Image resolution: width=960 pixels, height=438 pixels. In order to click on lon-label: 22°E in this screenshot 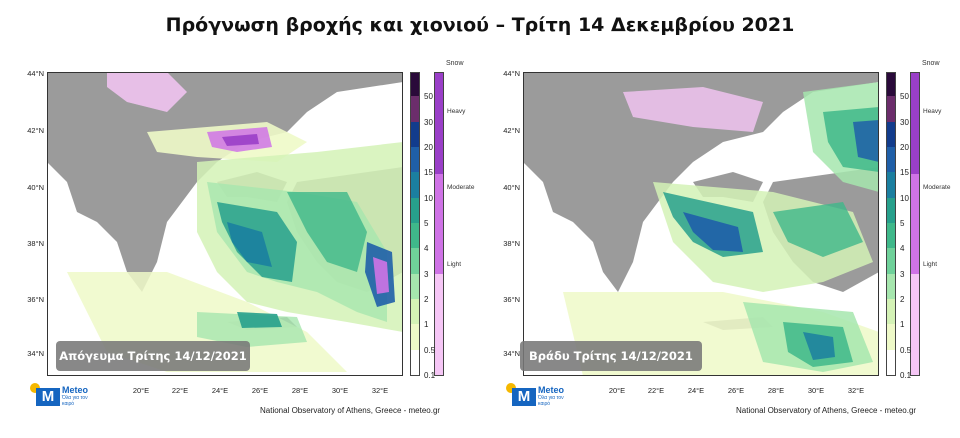, I will do `click(656, 390)`.